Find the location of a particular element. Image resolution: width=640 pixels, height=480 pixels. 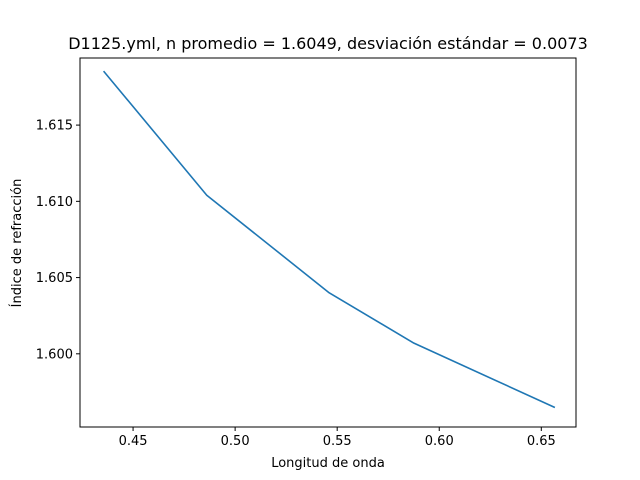

y-tick-label: 1.615 is located at coordinates (54, 126).